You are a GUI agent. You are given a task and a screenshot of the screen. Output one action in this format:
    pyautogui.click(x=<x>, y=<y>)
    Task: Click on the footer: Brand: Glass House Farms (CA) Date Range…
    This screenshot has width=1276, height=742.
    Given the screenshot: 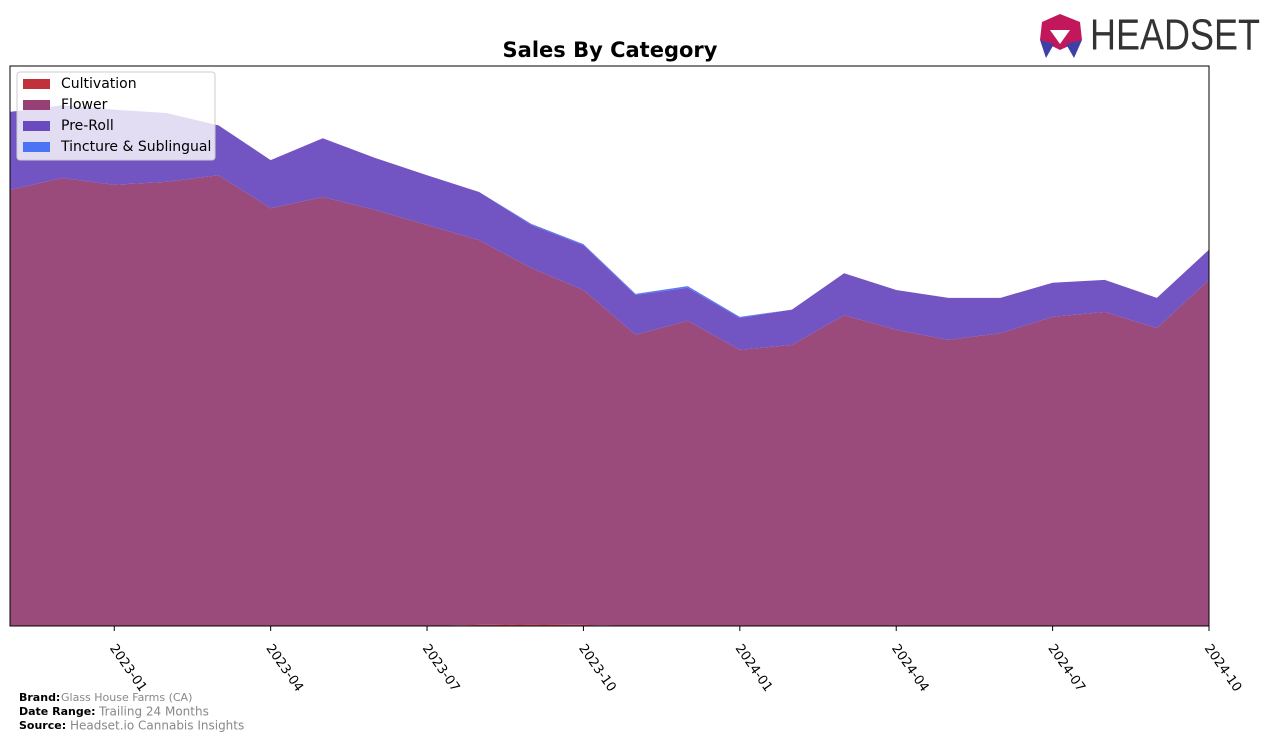 What is the action you would take?
    pyautogui.click(x=131, y=712)
    